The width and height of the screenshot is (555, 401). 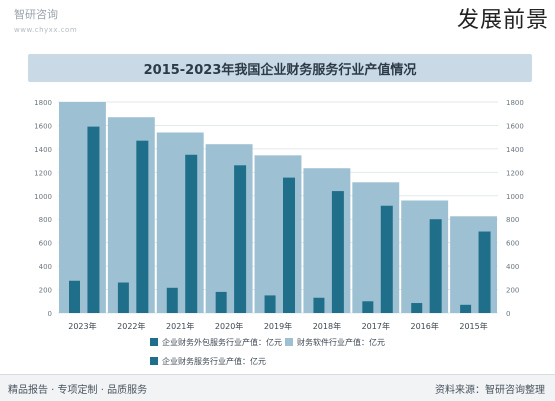 What do you see at coordinates (512, 244) in the screenshot?
I see `y-tick-label-right: 600` at bounding box center [512, 244].